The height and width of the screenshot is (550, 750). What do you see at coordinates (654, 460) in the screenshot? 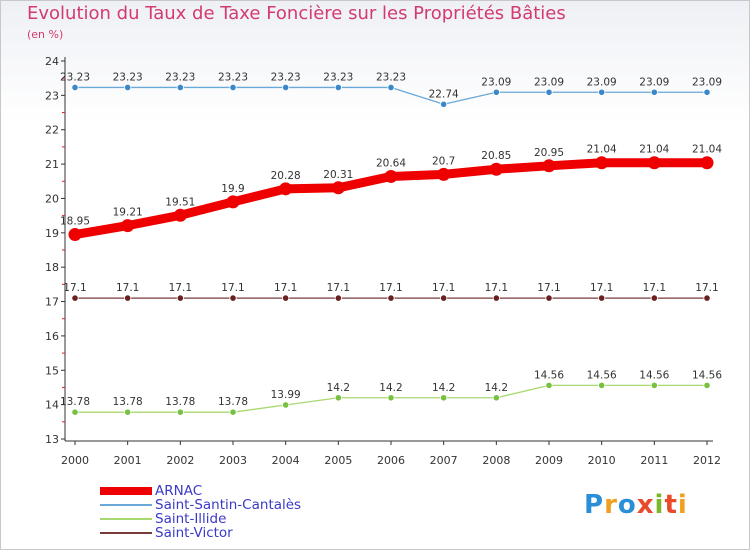
I see `x-tick-label: 2011` at bounding box center [654, 460].